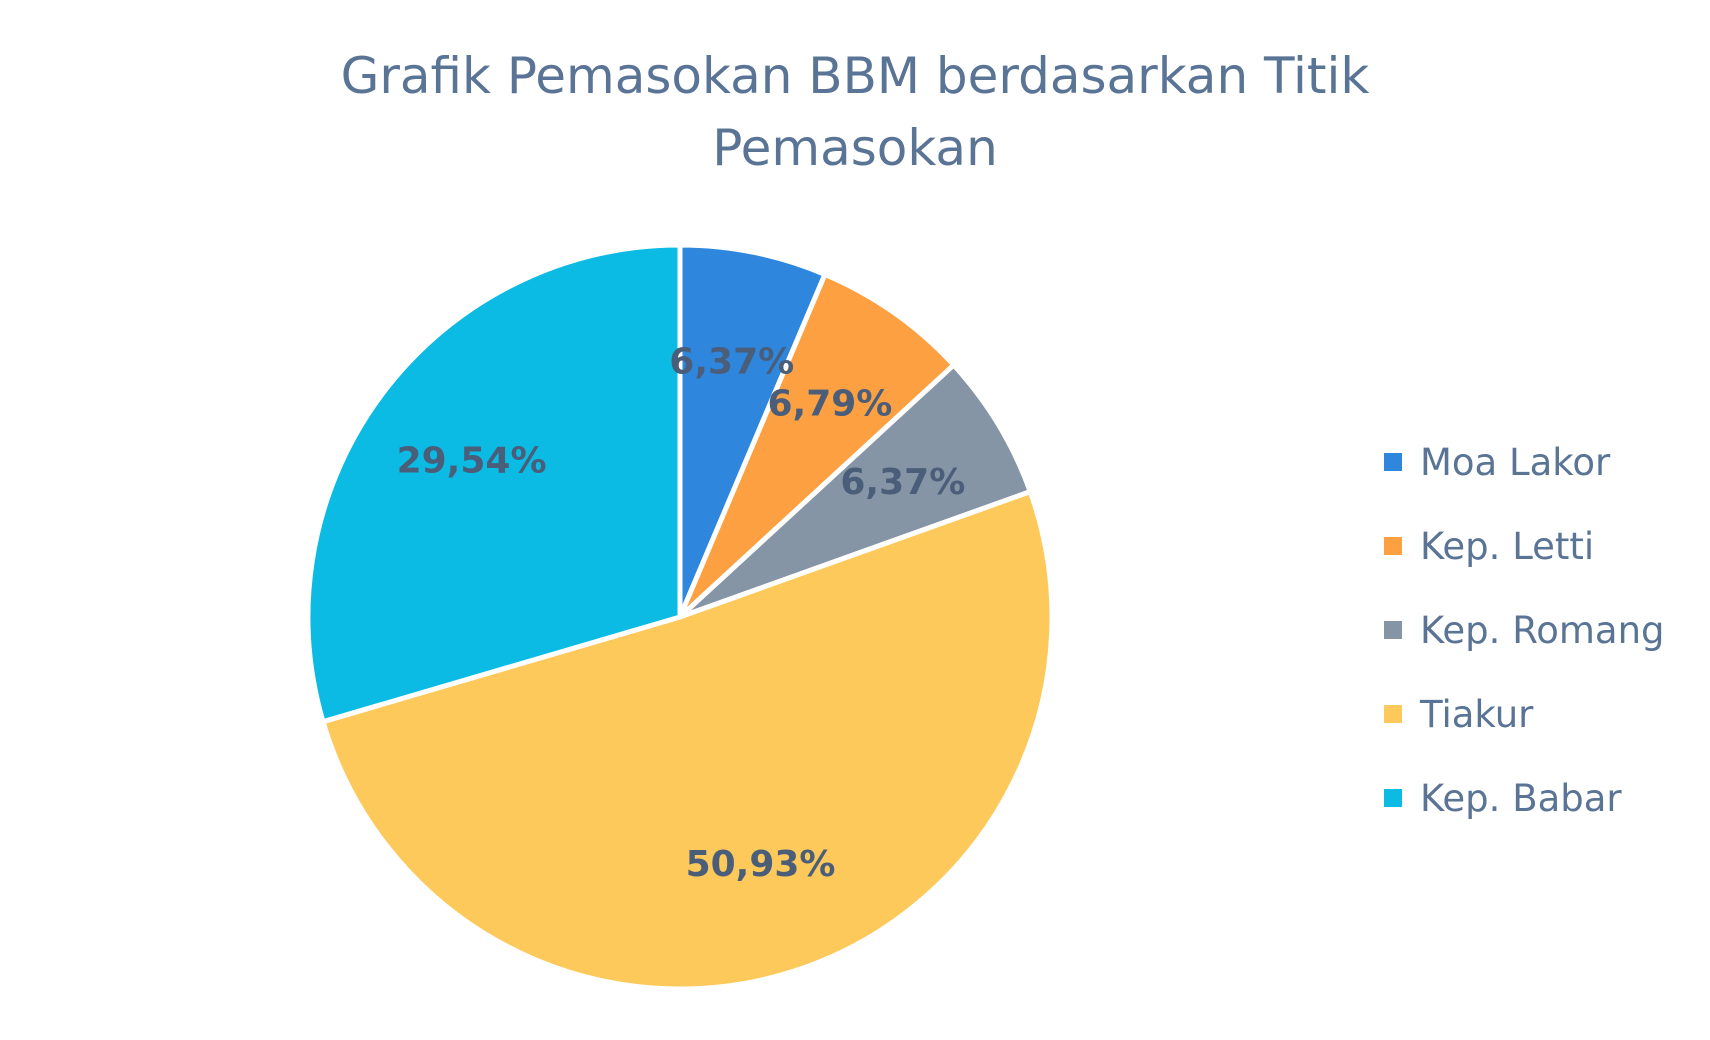  I want to click on legend-label: Tiakur, so click(1477, 714).